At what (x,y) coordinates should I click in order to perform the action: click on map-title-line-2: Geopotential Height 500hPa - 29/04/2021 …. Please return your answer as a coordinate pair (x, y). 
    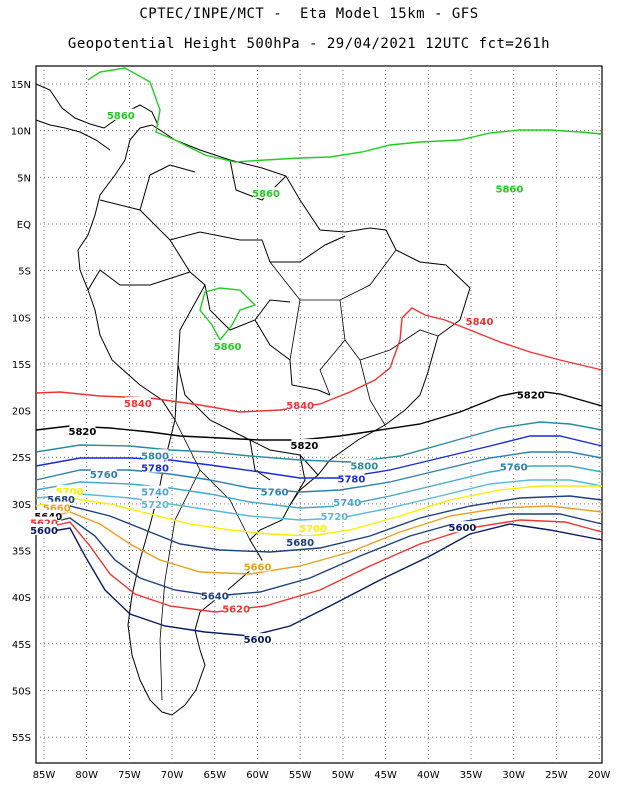
    Looking at the image, I should click on (309, 44).